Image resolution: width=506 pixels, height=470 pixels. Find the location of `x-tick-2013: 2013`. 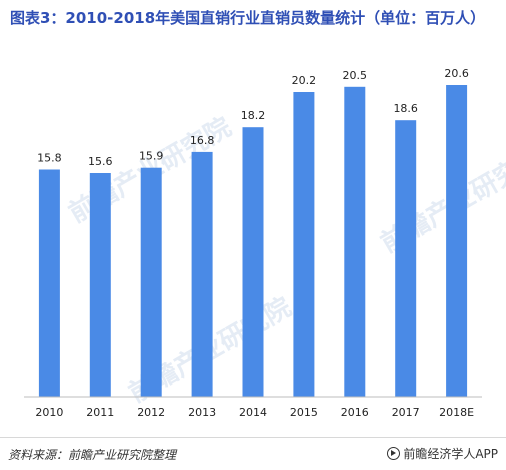

x-tick-2013: 2013 is located at coordinates (202, 412).